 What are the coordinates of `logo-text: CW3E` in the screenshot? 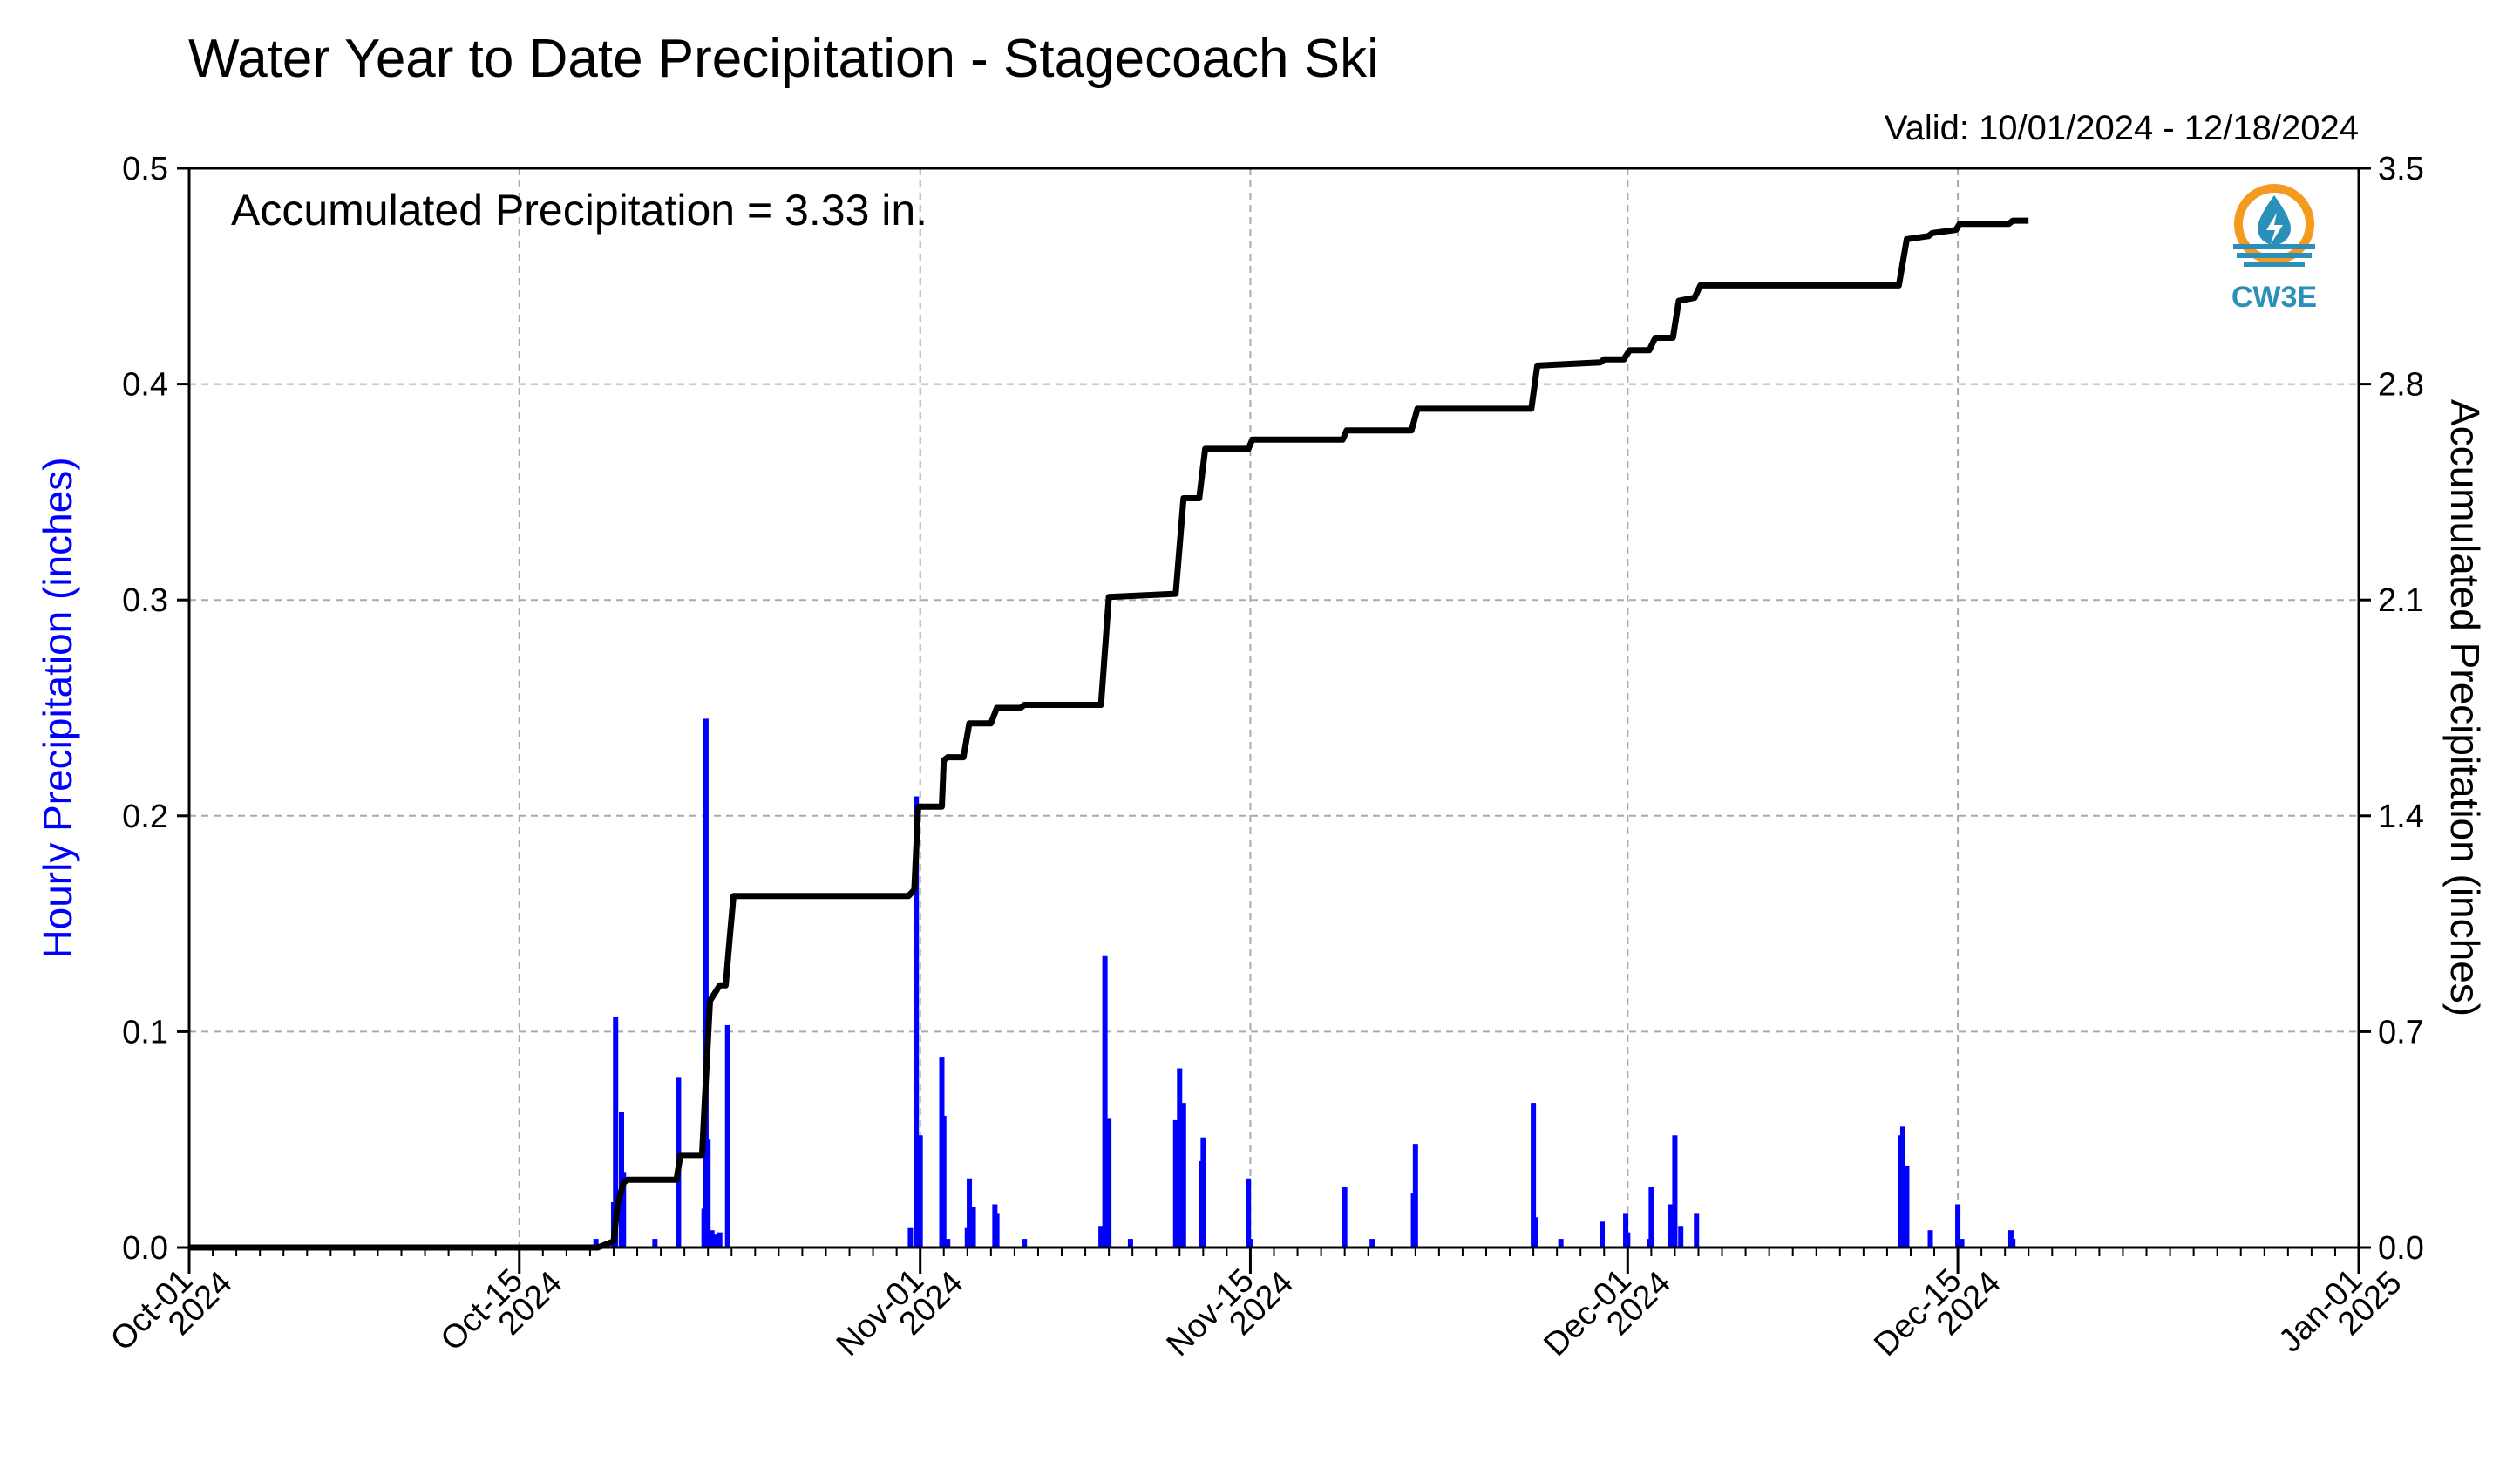 It's located at (2274, 297).